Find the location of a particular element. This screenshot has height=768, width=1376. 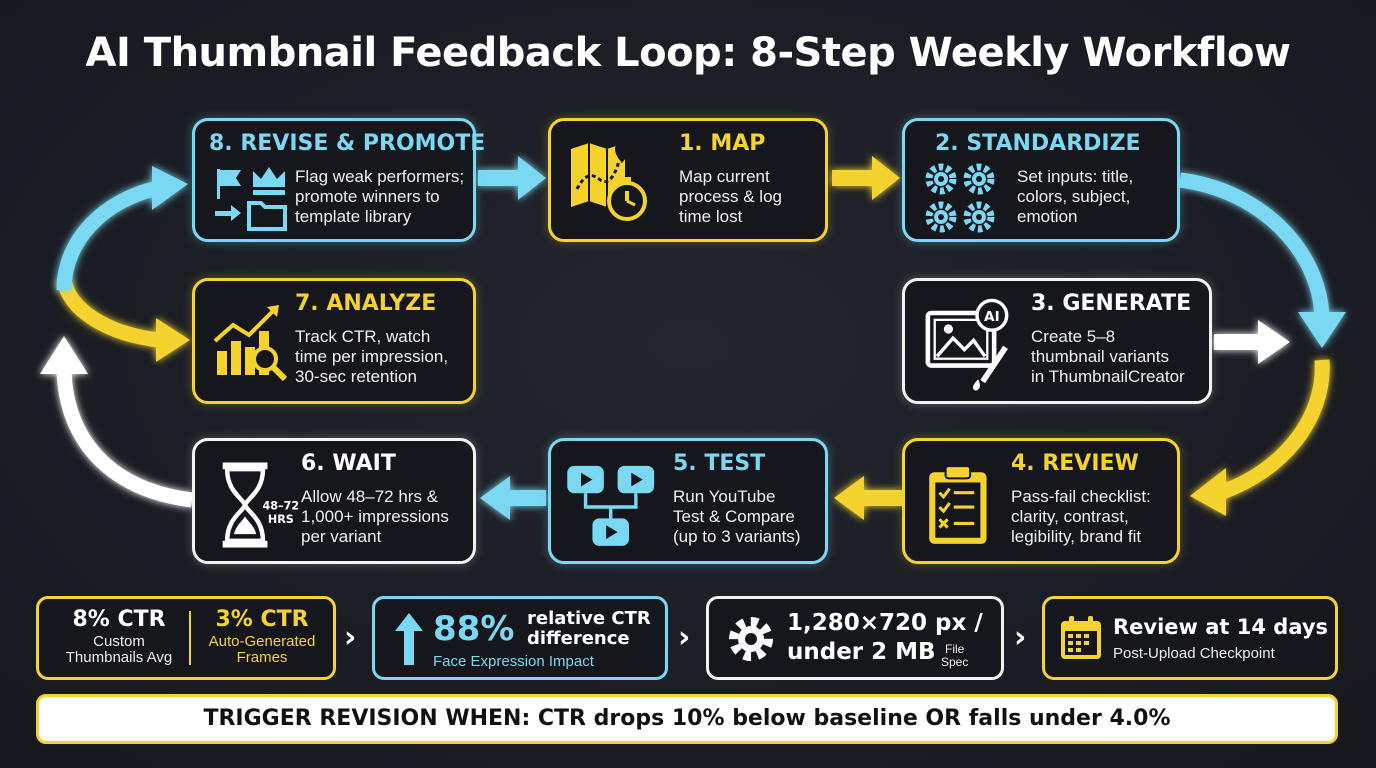

clipboard-checklist-icon is located at coordinates (958, 504).